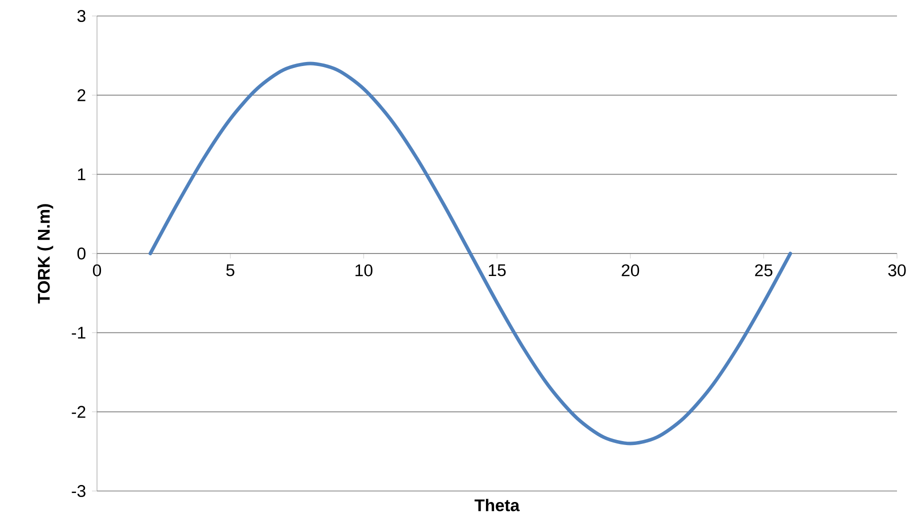  I want to click on x-tick-label: 20, so click(631, 270).